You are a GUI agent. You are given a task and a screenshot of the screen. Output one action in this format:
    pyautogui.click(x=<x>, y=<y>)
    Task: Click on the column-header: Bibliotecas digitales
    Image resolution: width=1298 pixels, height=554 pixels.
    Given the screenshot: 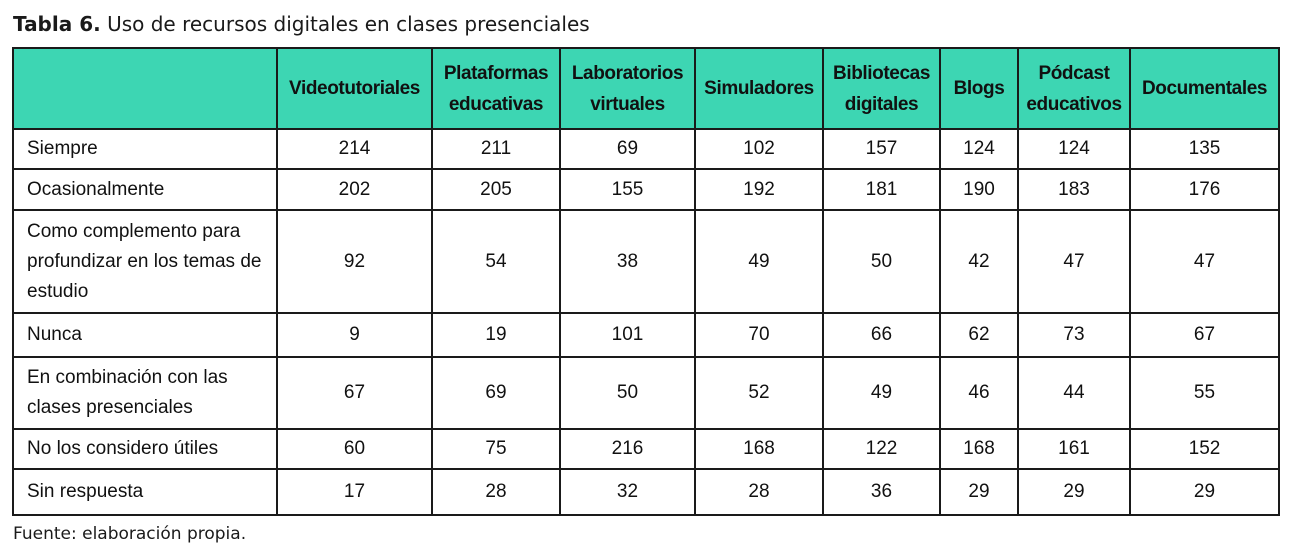 What is the action you would take?
    pyautogui.click(x=881, y=88)
    